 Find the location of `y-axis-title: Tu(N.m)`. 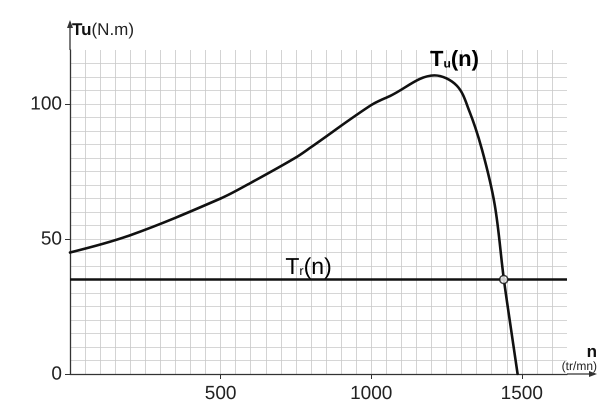

y-axis-title: Tu(N.m) is located at coordinates (103, 29).